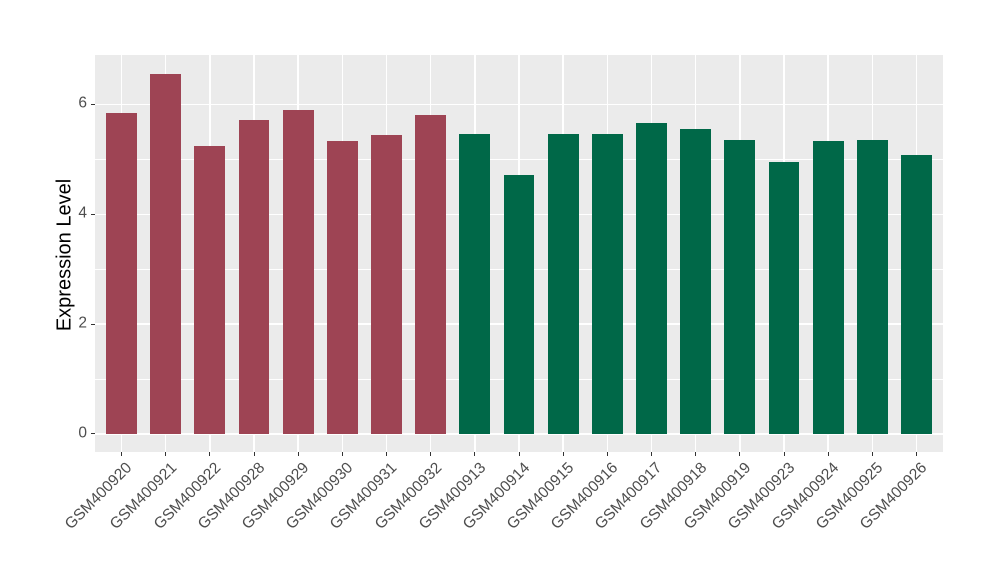 Image resolution: width=1000 pixels, height=580 pixels. Describe the element at coordinates (298, 271) in the screenshot. I see `bar-GSM400929` at that location.